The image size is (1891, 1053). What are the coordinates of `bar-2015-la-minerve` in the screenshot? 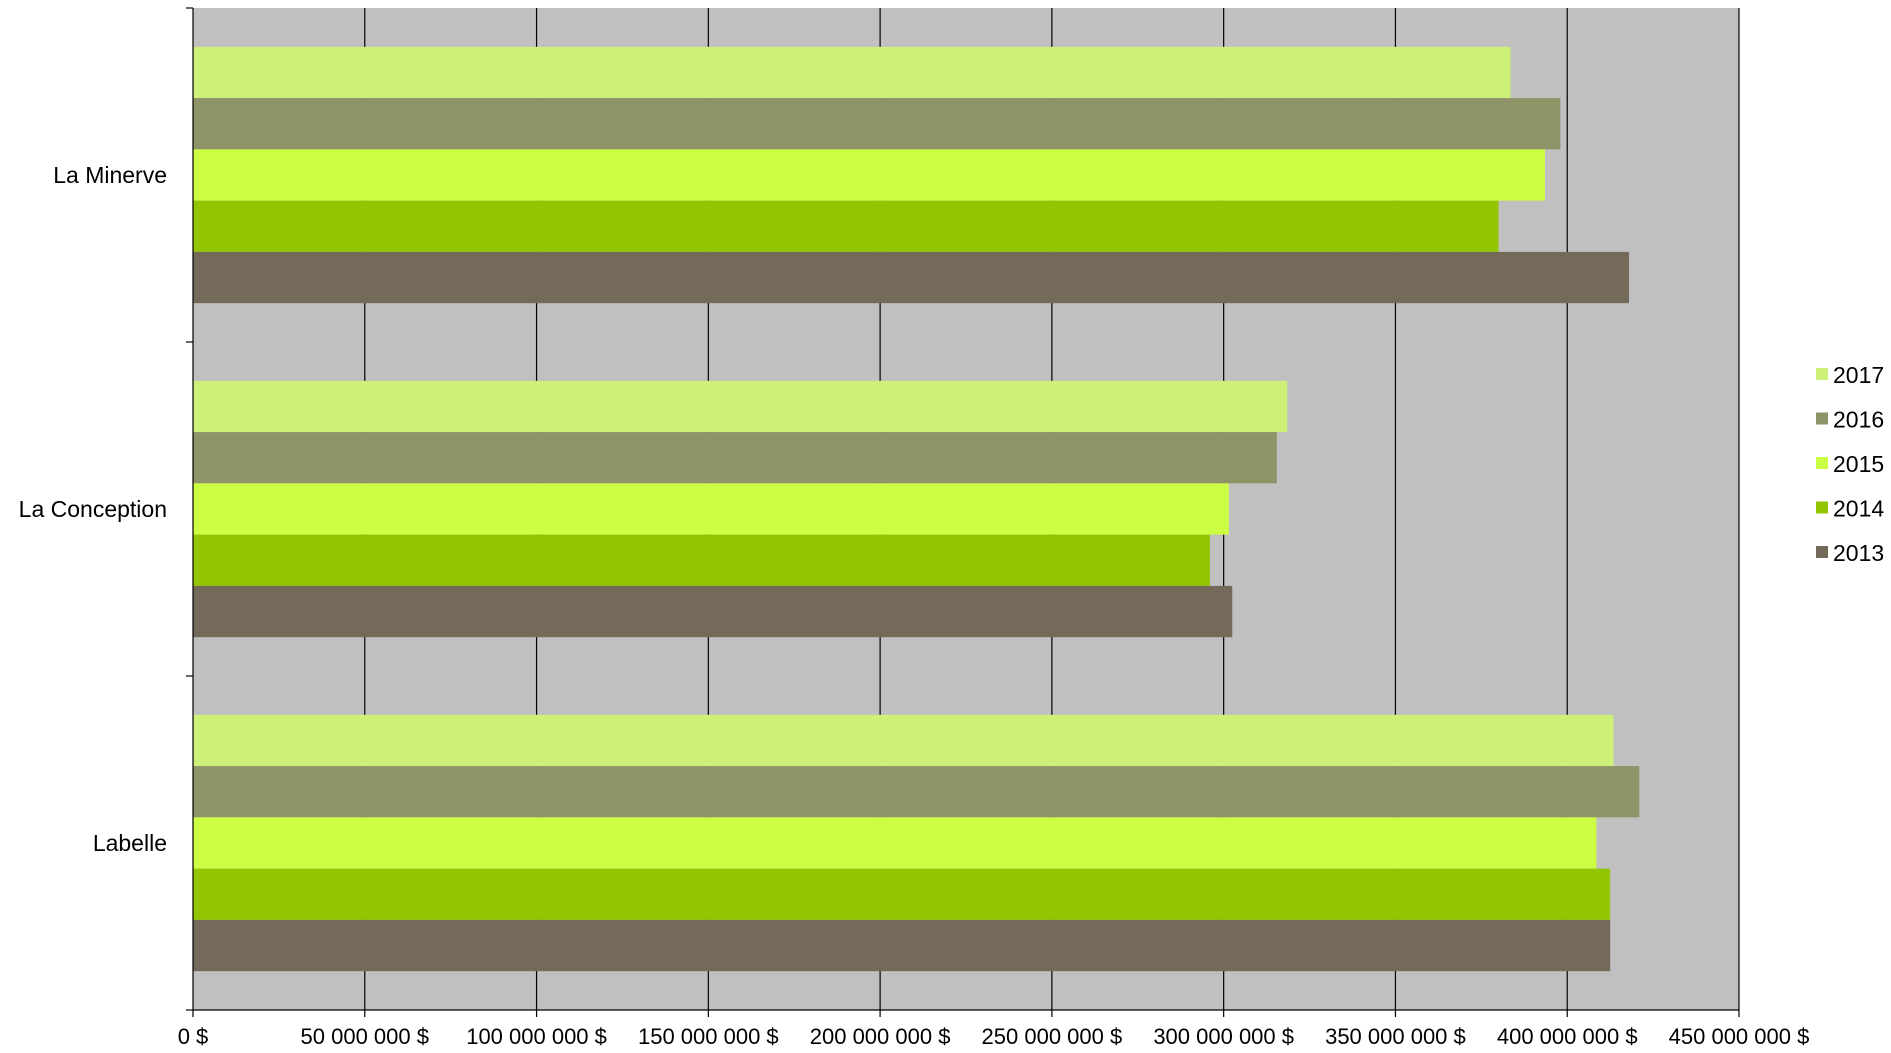 It's located at (869, 175).